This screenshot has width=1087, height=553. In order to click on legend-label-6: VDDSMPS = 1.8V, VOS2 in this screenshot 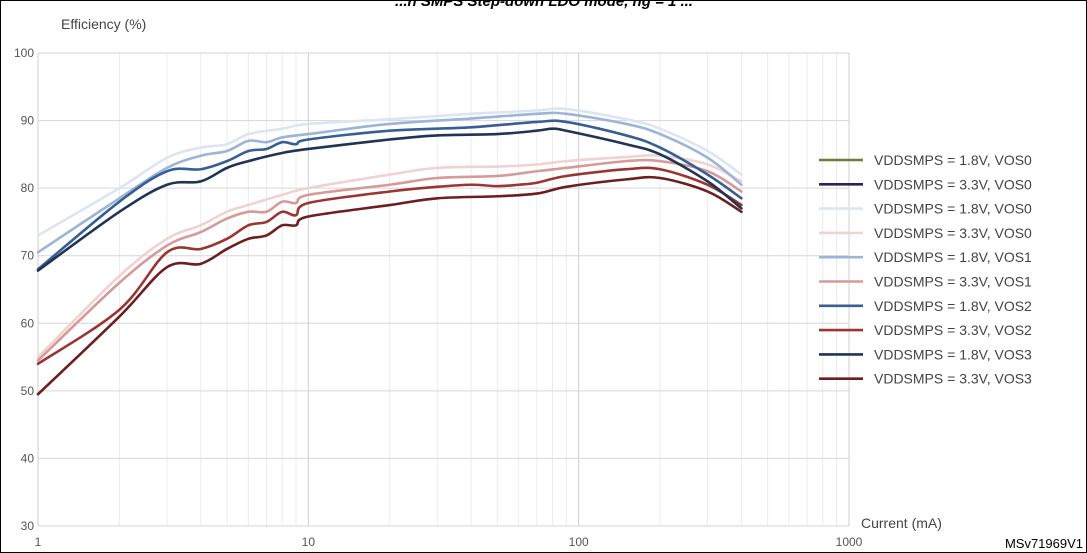, I will do `click(953, 306)`.